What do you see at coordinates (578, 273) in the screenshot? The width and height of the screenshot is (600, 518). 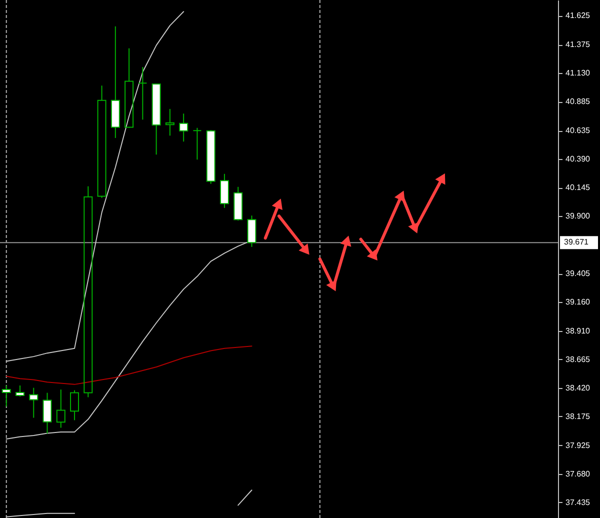 I see `y-tick-label: 39.405` at bounding box center [578, 273].